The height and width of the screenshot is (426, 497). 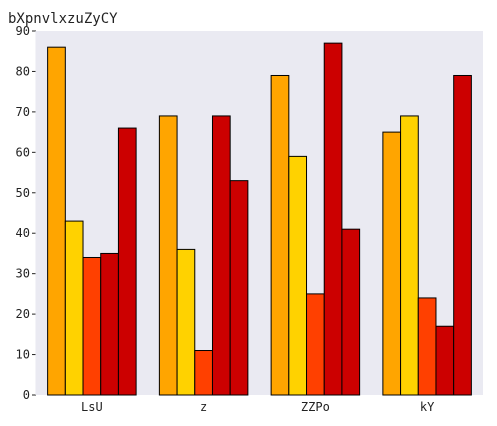 I want to click on x-tick-label: z, so click(x=203, y=407).